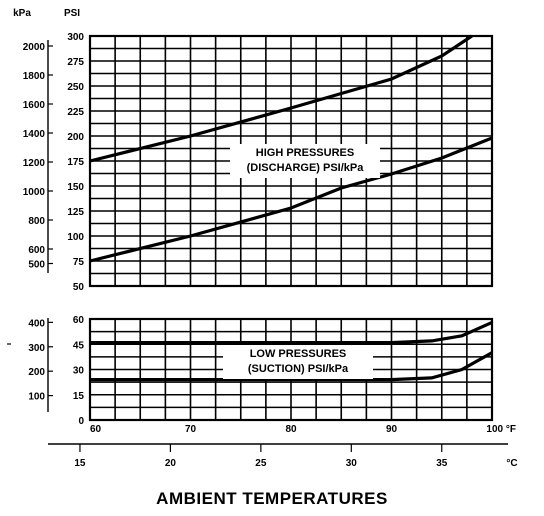 The width and height of the screenshot is (544, 516). I want to click on high-pressures-annotation-bg, so click(305, 161).